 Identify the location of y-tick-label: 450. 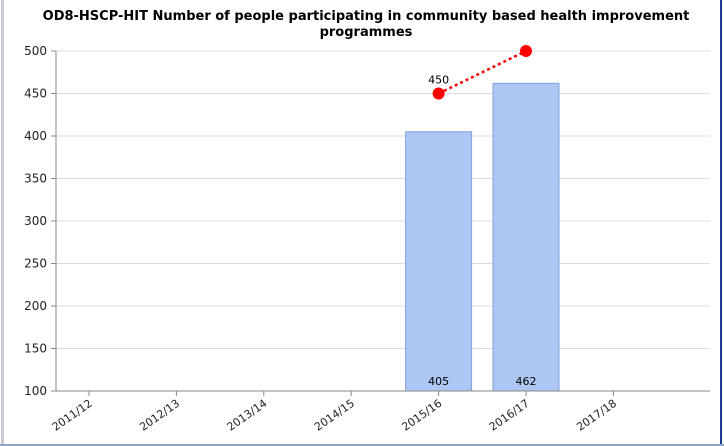
(35, 94).